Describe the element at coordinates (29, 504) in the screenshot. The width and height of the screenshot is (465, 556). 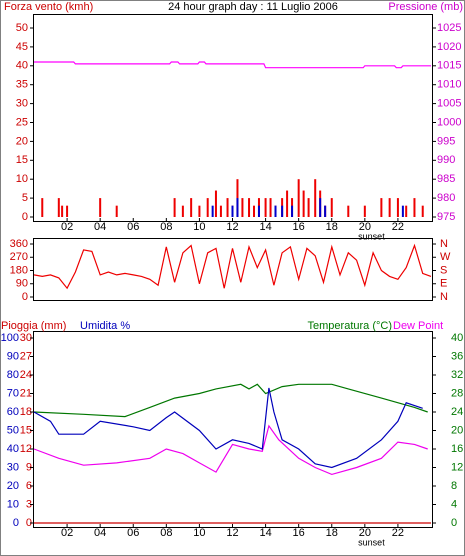
I see `y-tick-label: 3` at that location.